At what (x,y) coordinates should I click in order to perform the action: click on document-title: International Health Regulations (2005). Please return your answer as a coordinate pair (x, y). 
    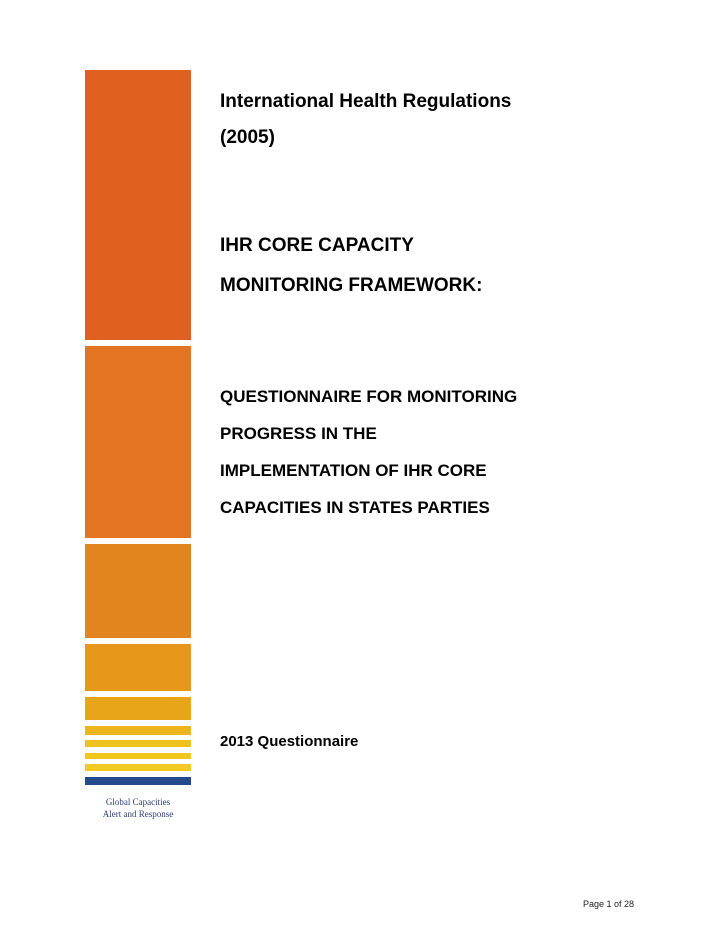
    Looking at the image, I should click on (365, 120).